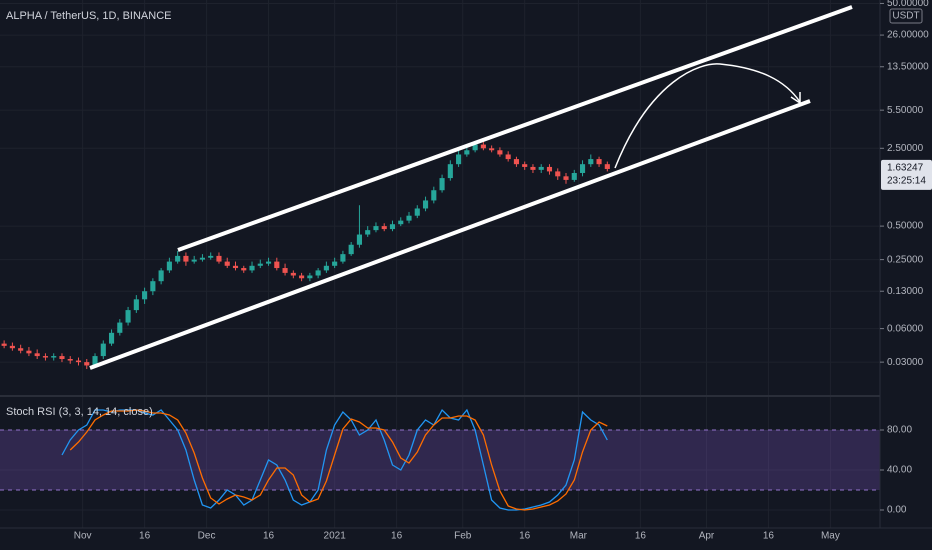  Describe the element at coordinates (905, 362) in the screenshot. I see `y-tick-label: 0.03000` at that location.